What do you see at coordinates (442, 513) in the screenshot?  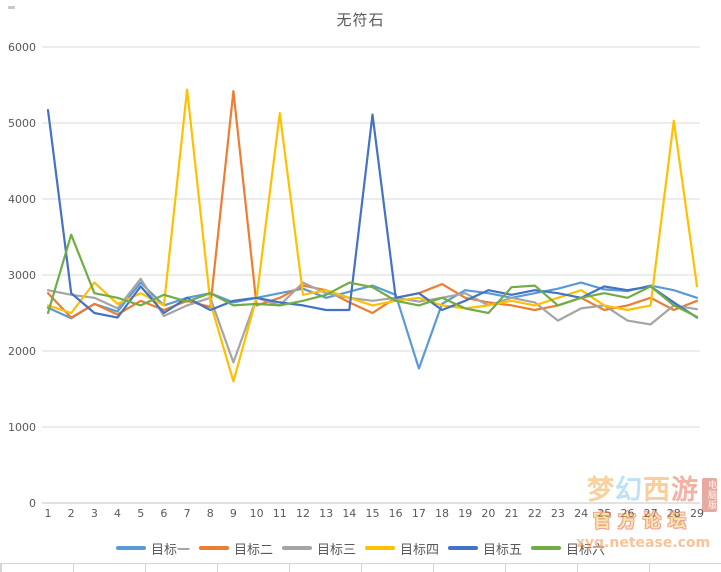 I see `x-tick-label: 18` at bounding box center [442, 513].